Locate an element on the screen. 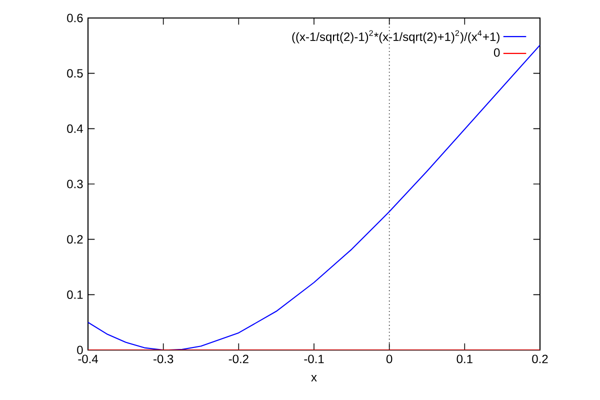 This screenshot has height=400, width=600. x-tick-label: 0.1 is located at coordinates (464, 359).